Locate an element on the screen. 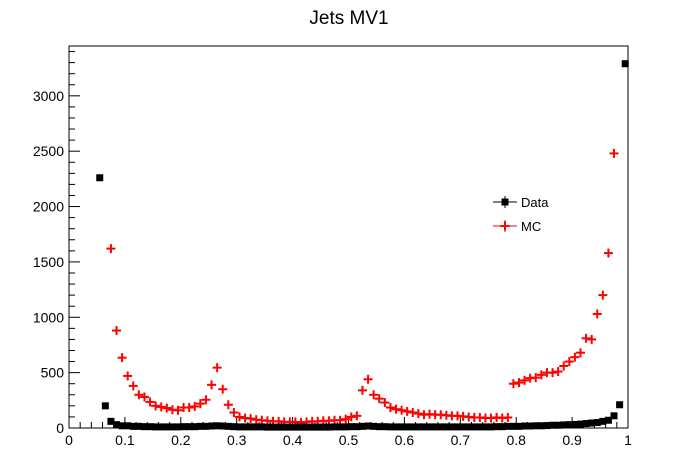 The image size is (698, 476). chart-title: Jets MV1 is located at coordinates (348, 18).